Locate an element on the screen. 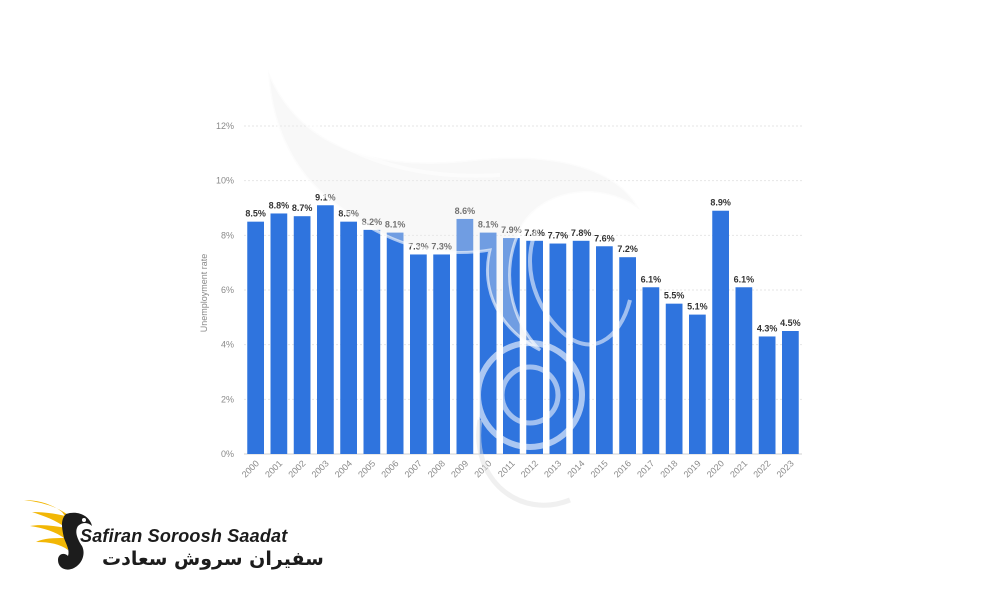 The width and height of the screenshot is (1000, 600). x-tick-label: 2020 is located at coordinates (715, 468).